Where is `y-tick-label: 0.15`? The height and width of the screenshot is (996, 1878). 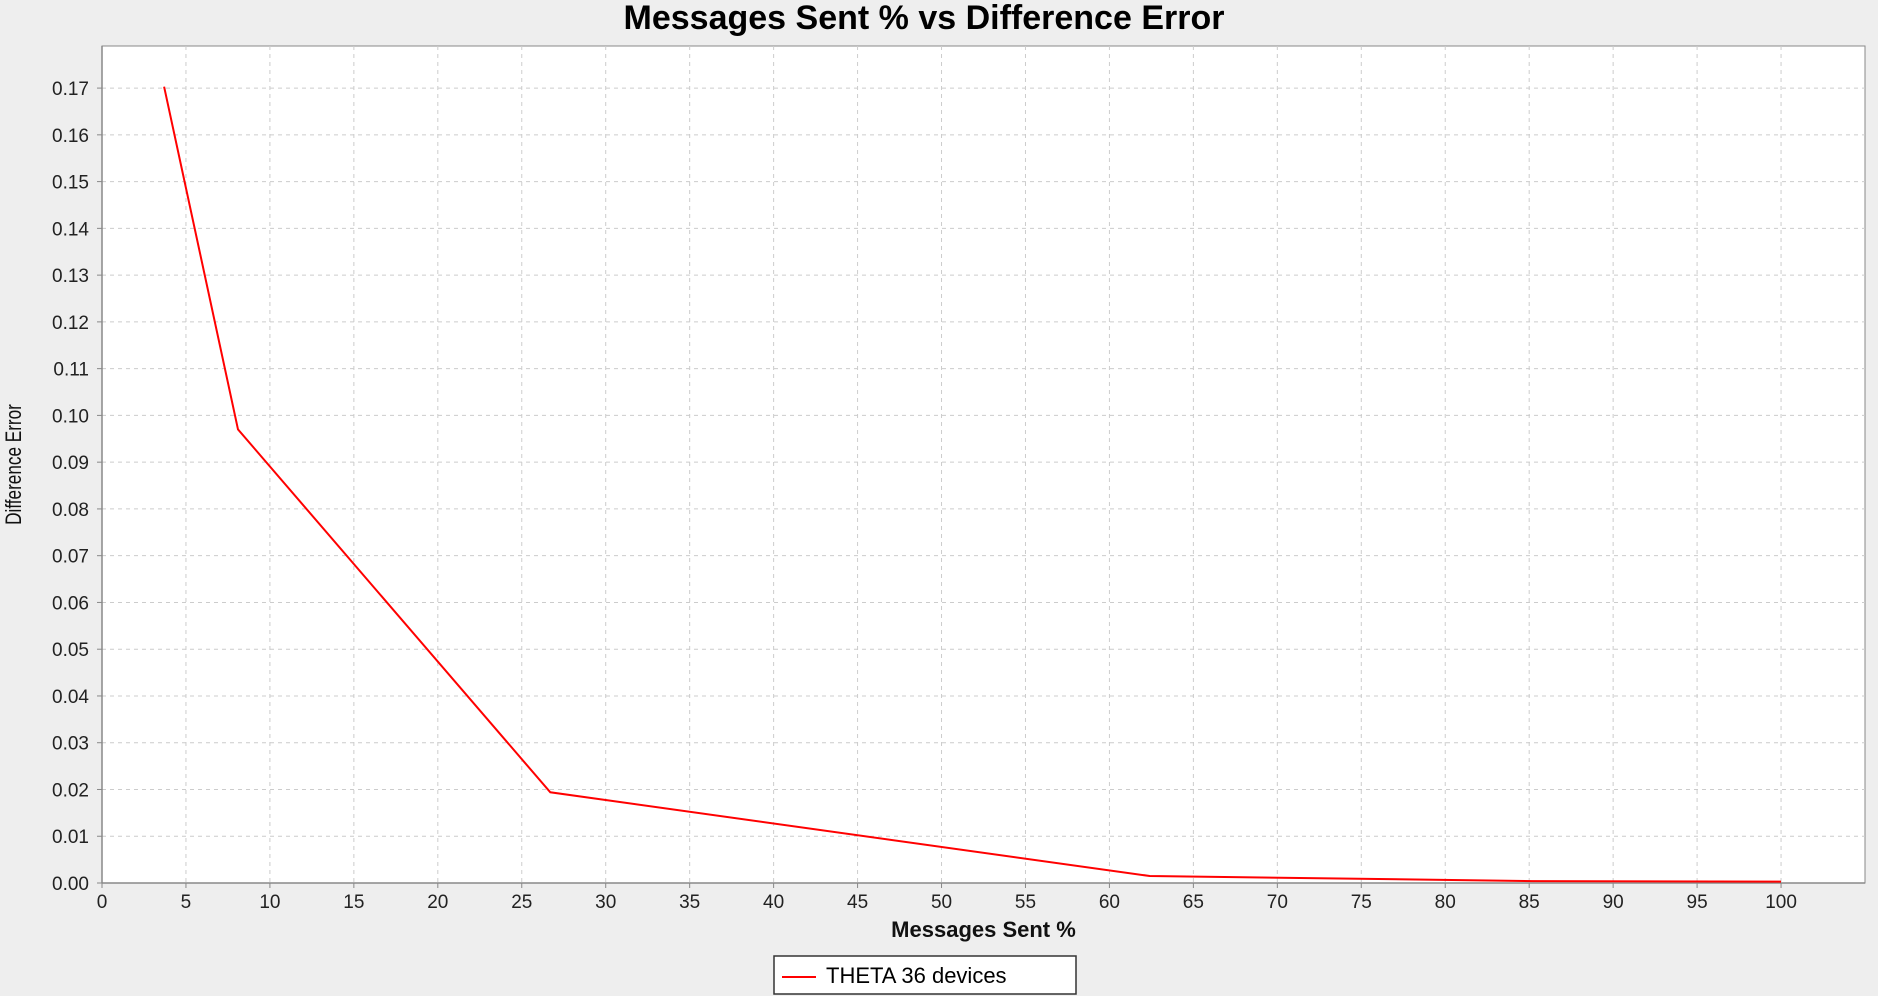 y-tick-label: 0.15 is located at coordinates (70, 183).